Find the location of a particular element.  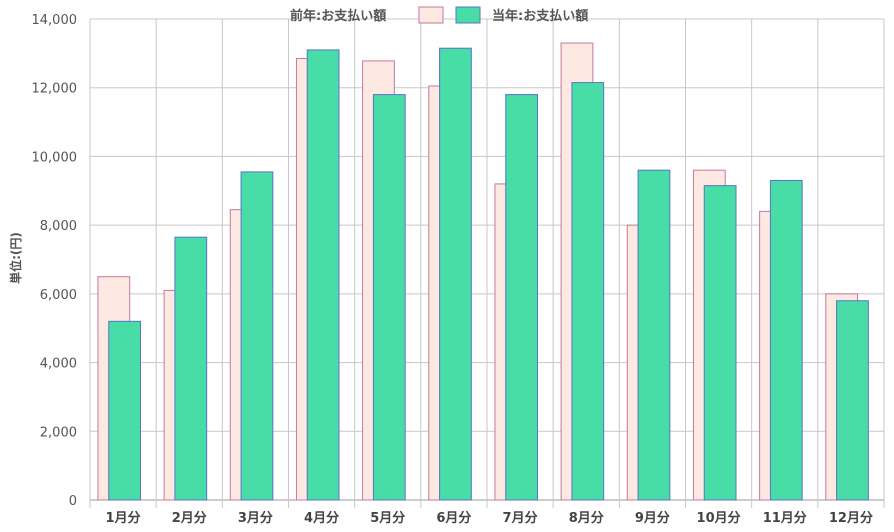

x-tick-label: 3月分 is located at coordinates (255, 518).